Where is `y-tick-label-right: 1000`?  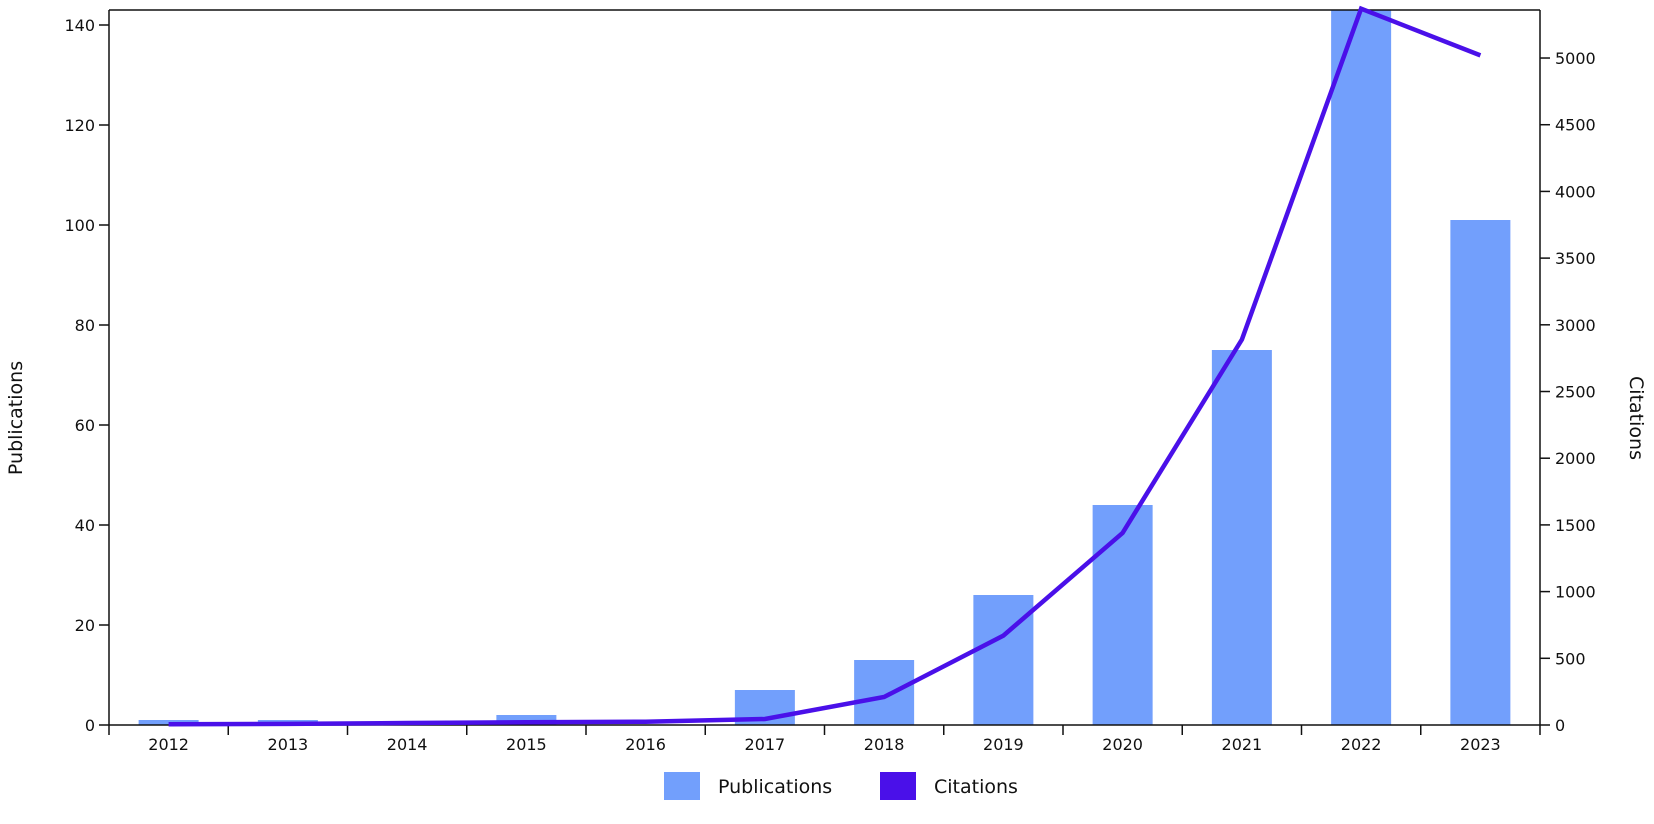 y-tick-label-right: 1000 is located at coordinates (1575, 592).